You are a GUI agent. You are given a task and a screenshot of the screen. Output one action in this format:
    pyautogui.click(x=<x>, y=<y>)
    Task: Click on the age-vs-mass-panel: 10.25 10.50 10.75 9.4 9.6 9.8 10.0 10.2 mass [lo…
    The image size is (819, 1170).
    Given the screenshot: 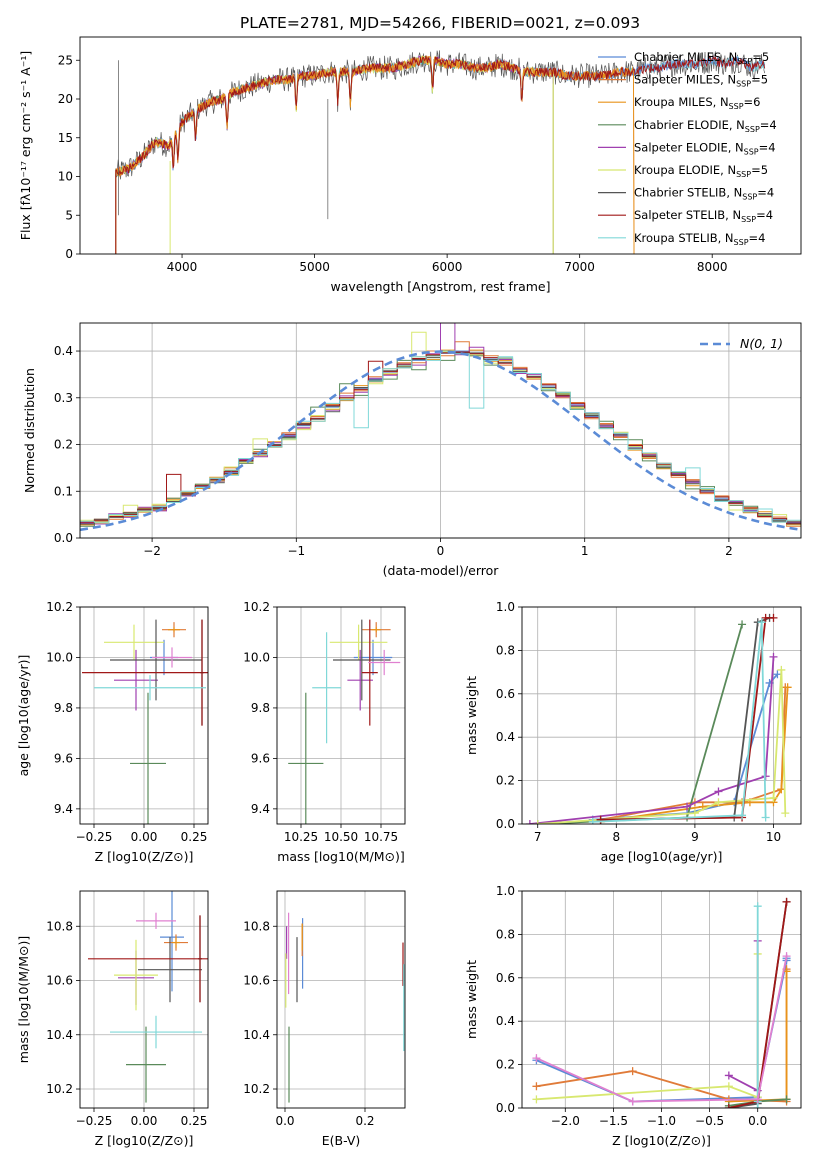 What is the action you would take?
    pyautogui.click(x=324, y=732)
    